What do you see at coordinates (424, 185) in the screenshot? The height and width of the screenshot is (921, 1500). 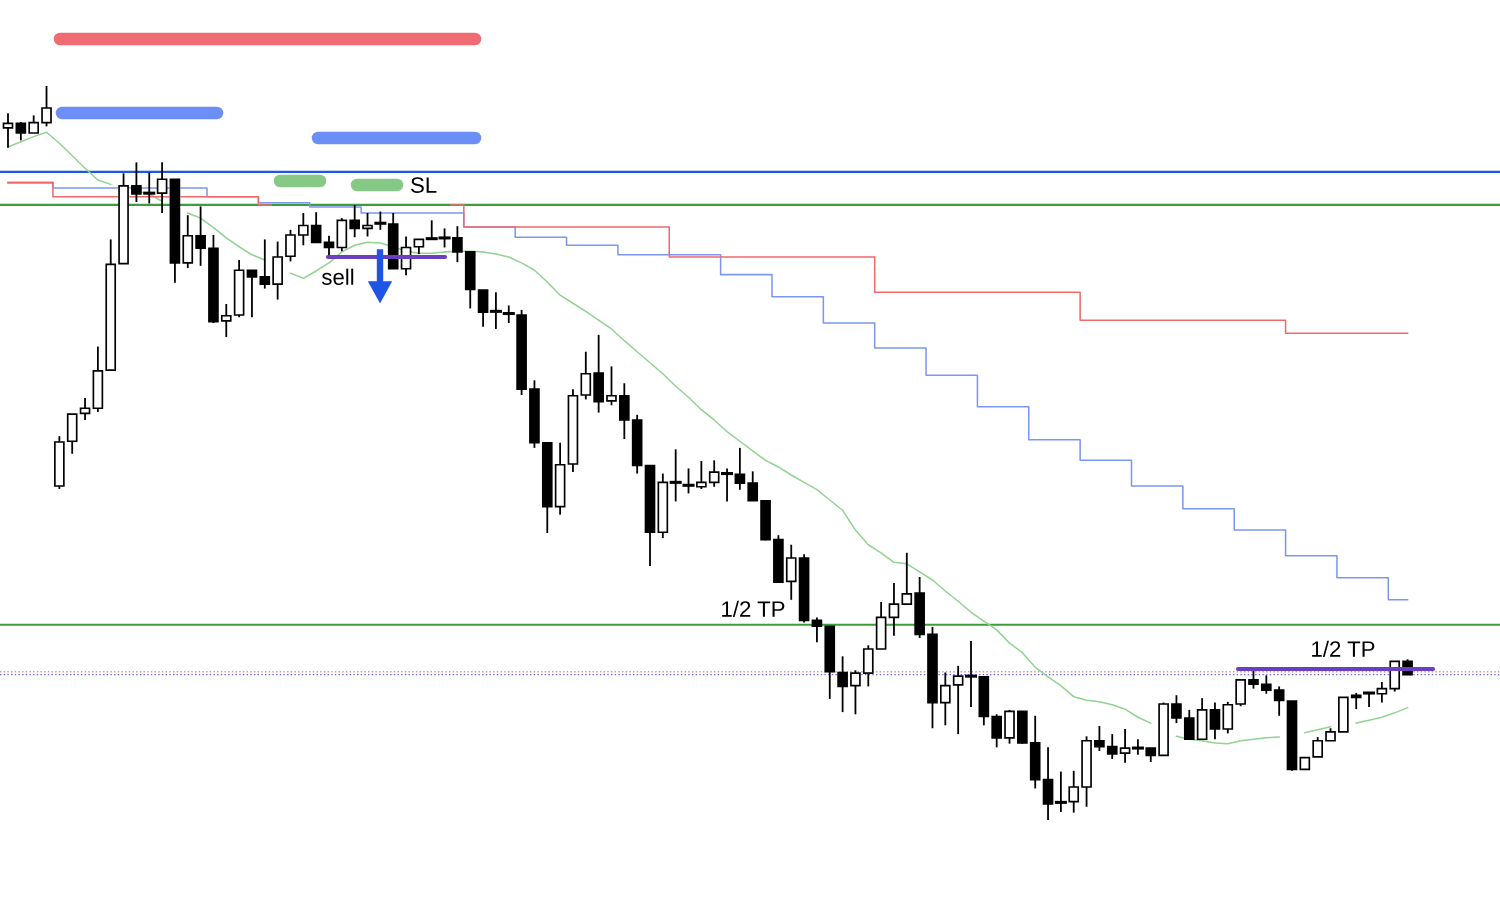 I see `annotation: SL` at bounding box center [424, 185].